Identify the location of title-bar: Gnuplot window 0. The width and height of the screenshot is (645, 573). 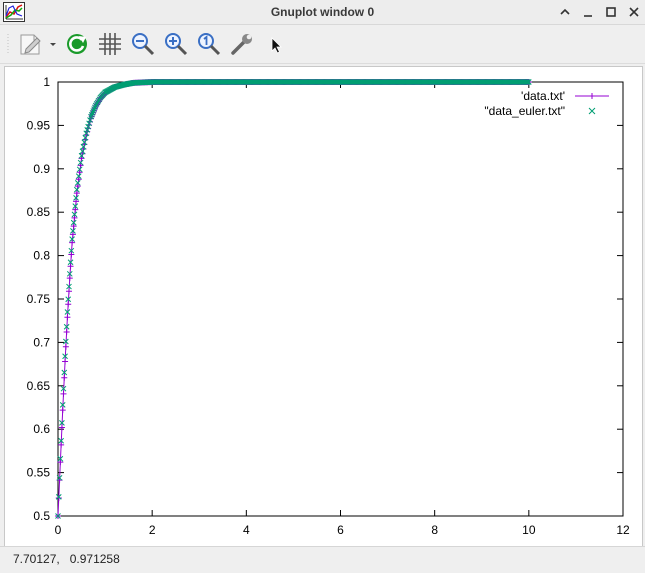
(322, 12).